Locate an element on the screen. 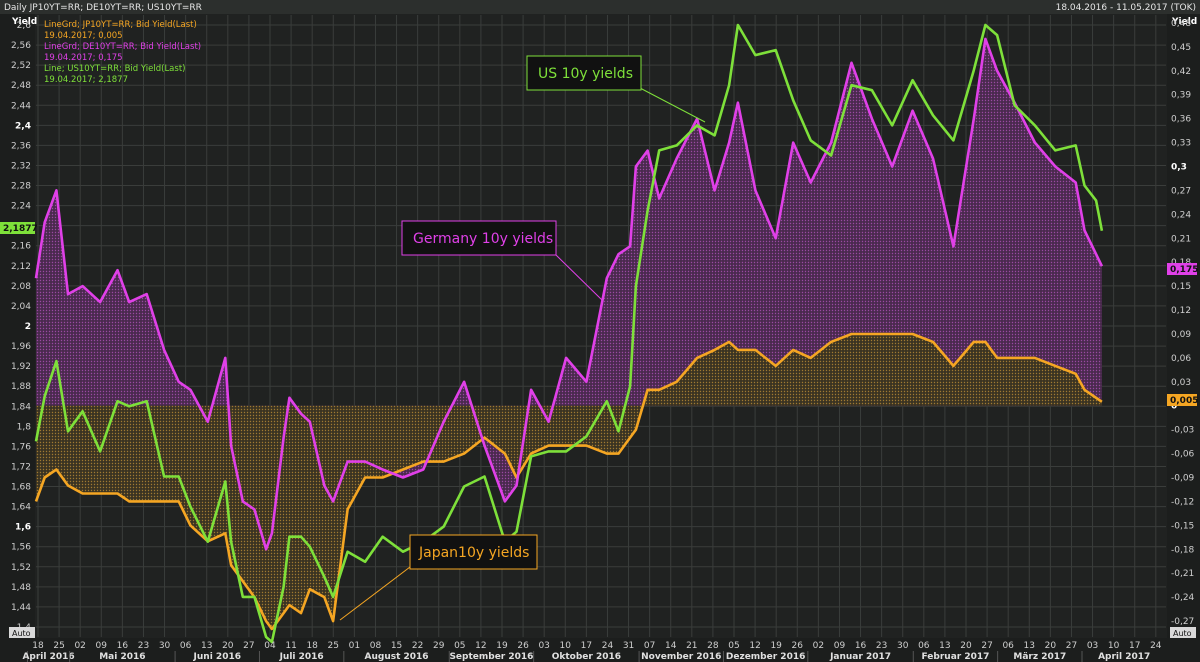  x-tick-label: 26 is located at coordinates (798, 646).